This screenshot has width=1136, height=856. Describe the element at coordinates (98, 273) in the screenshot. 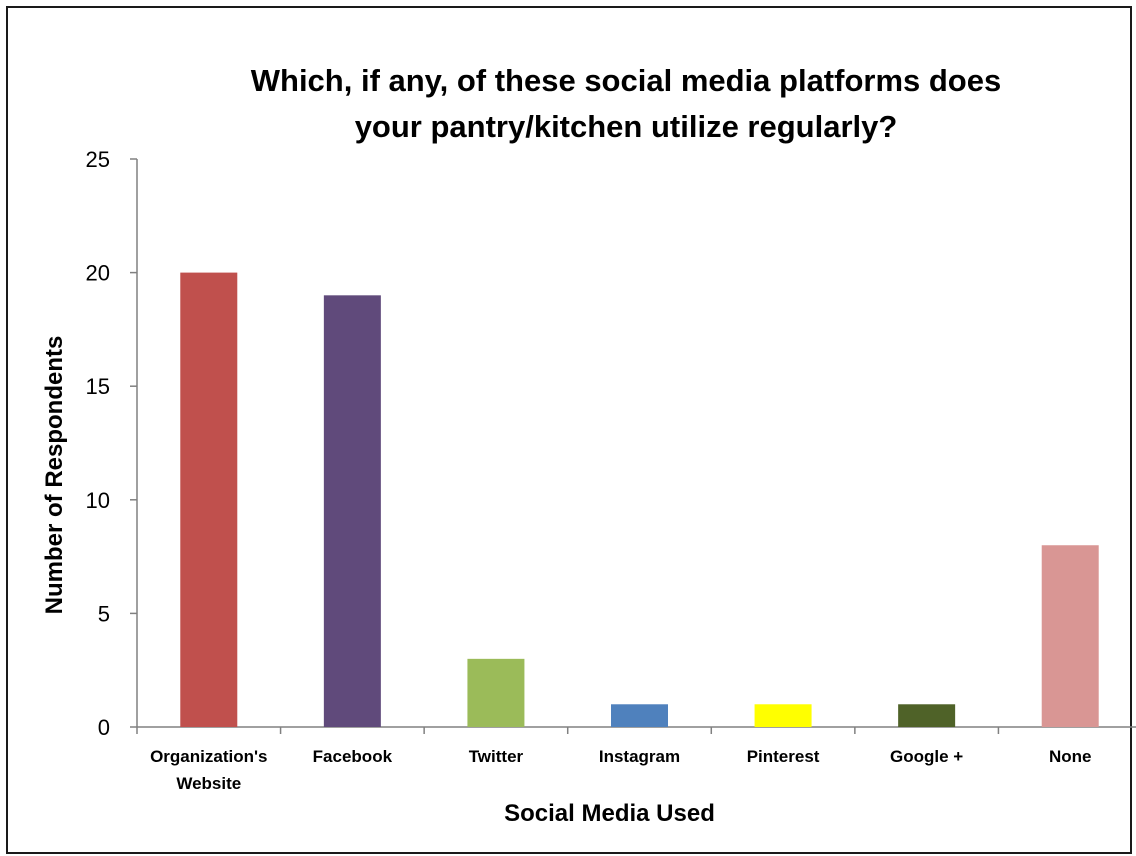

I see `y-tick-label: 20` at that location.